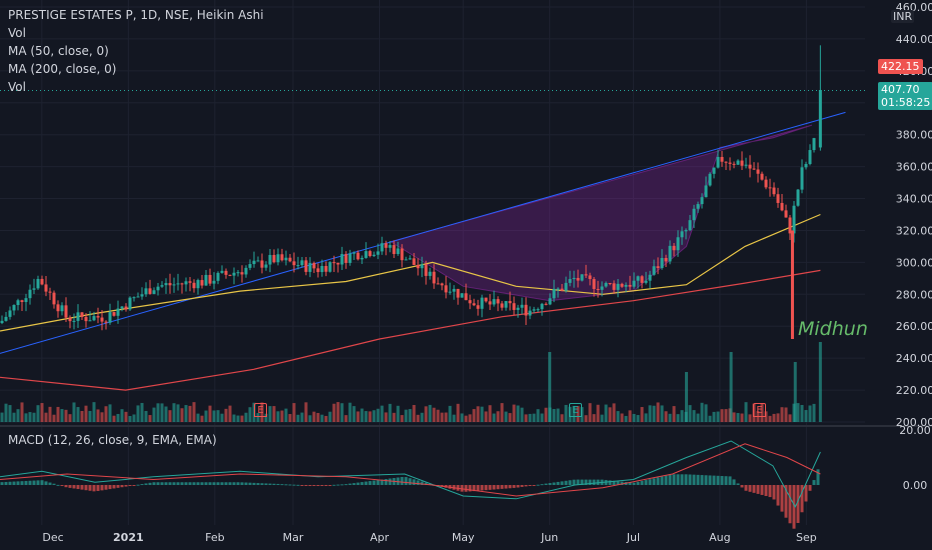 This screenshot has height=550, width=932. What do you see at coordinates (62, 69) in the screenshot?
I see `indicator-ma200: MA (200, close, 0)` at bounding box center [62, 69].